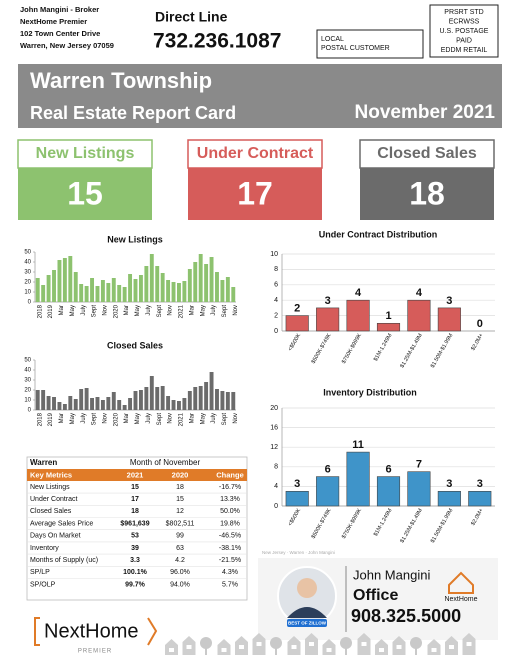 The image size is (510, 660). Describe the element at coordinates (135, 474) in the screenshot. I see `table-header: 2021` at that location.